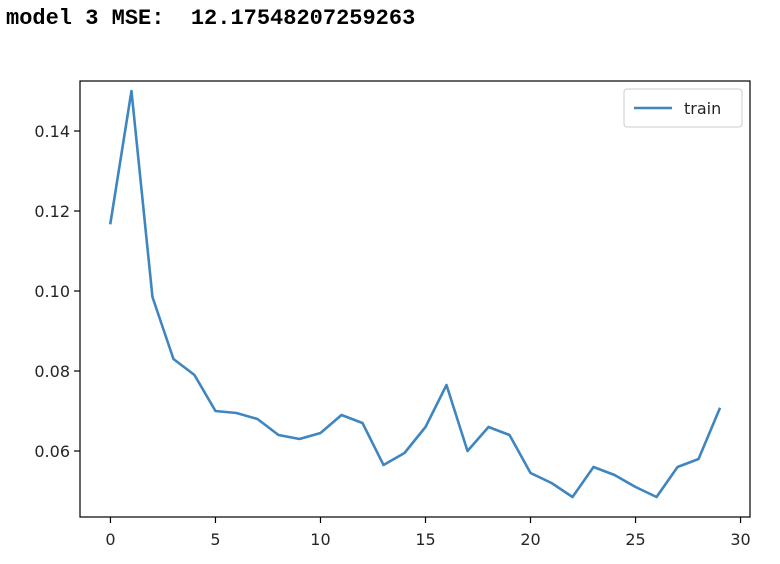 This screenshot has width=780, height=564. I want to click on x-tick-label: 20, so click(530, 539).